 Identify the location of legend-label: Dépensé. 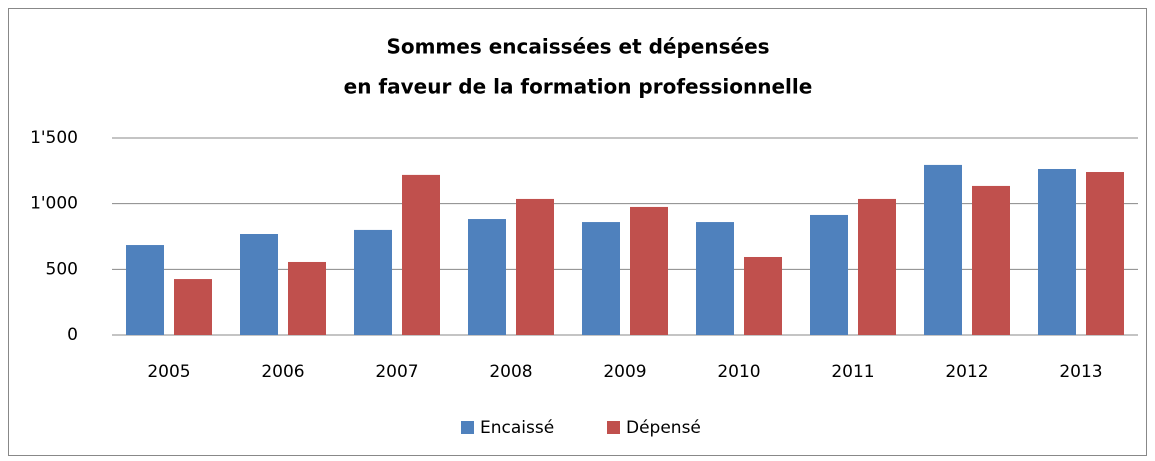
(663, 428).